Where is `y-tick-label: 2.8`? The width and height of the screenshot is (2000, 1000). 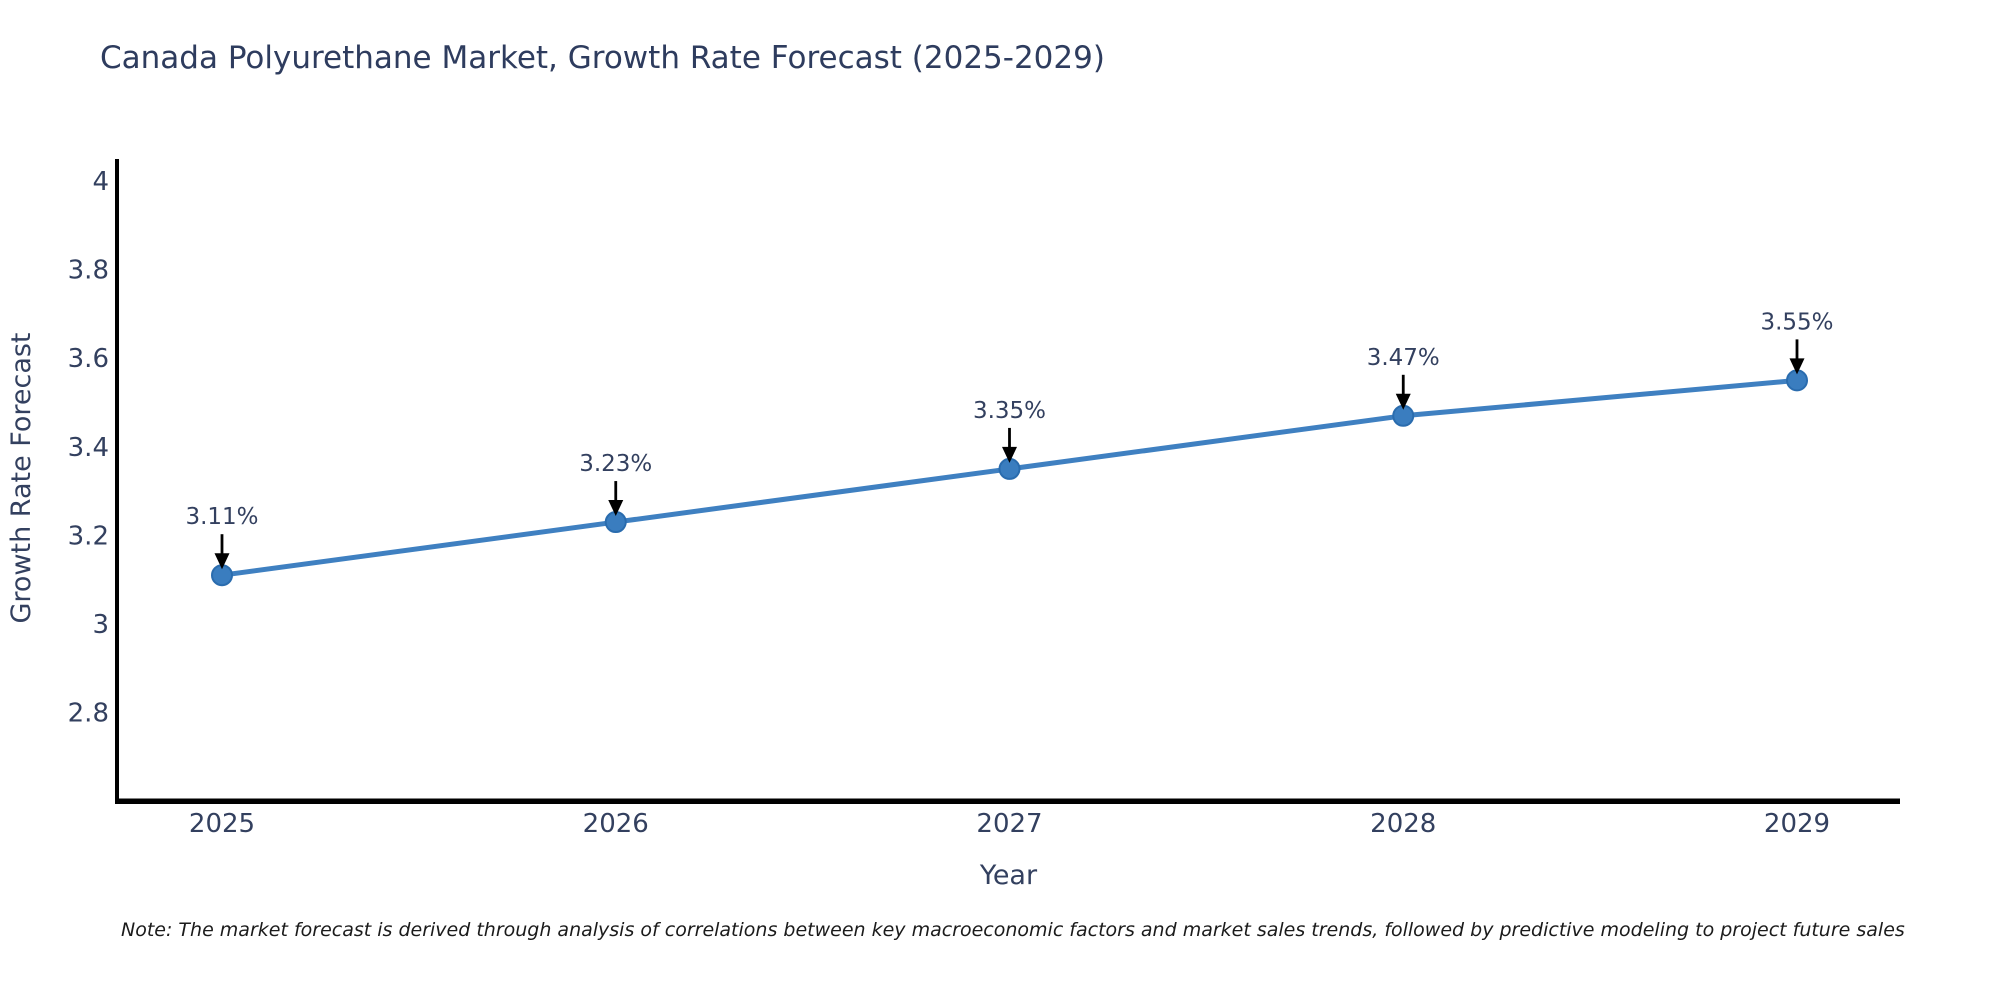 y-tick-label: 2.8 is located at coordinates (88, 713).